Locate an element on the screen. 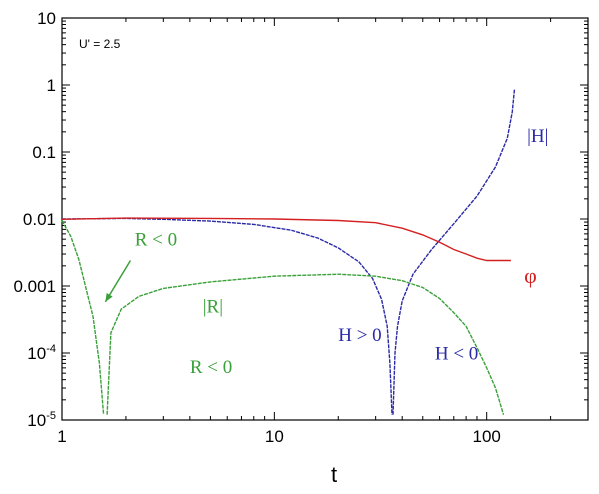 The image size is (599, 494). y-tick-label: 0.1 is located at coordinates (44, 152).